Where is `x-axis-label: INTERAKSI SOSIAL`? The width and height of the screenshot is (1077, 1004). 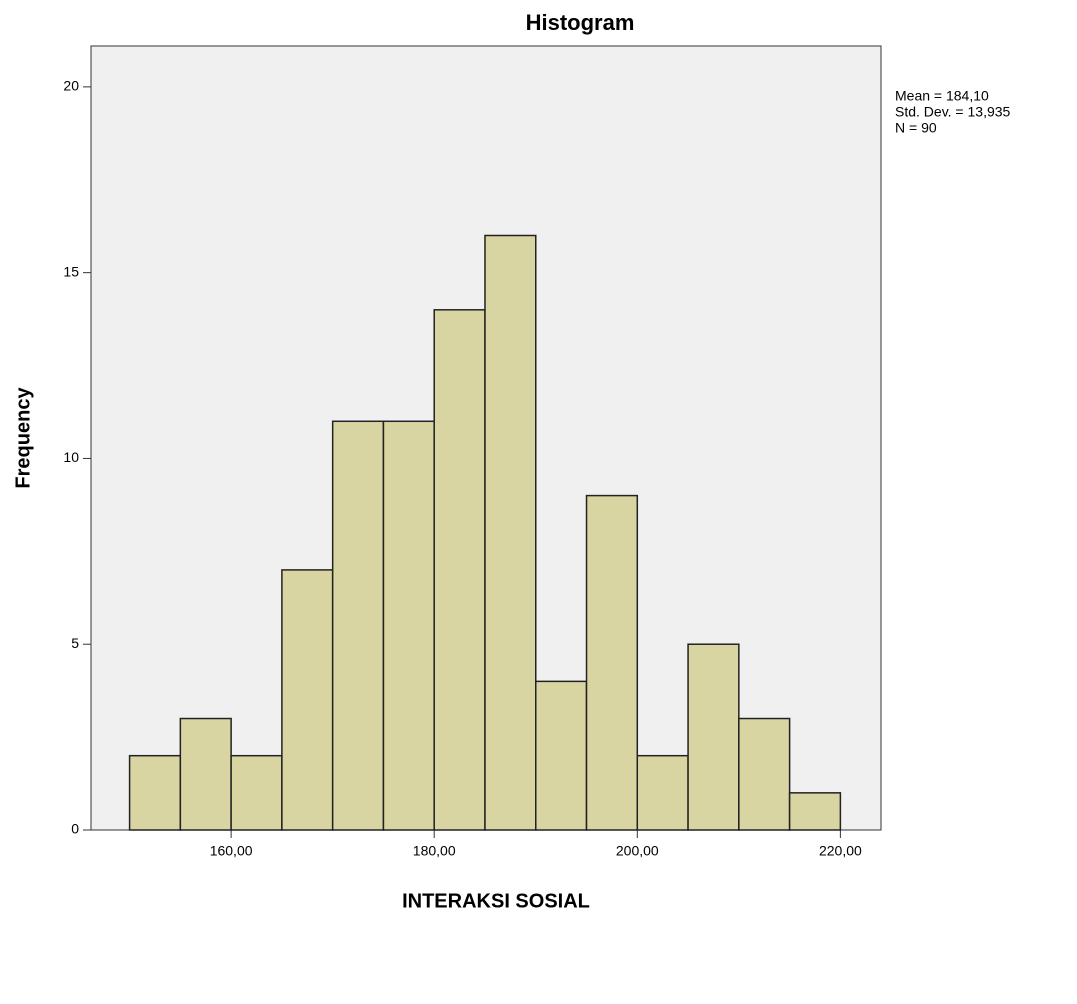 x-axis-label: INTERAKSI SOSIAL is located at coordinates (496, 901).